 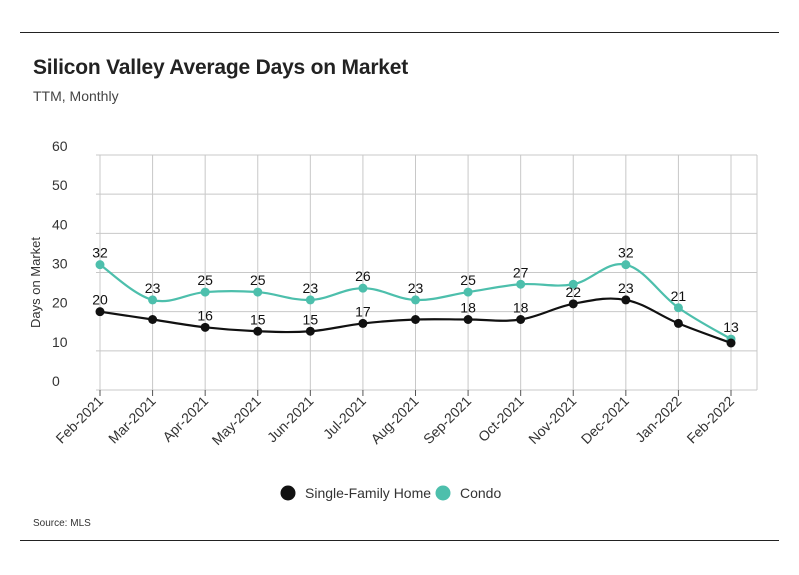 What do you see at coordinates (185, 419) in the screenshot?
I see `x-tick-label: Apr-2021` at bounding box center [185, 419].